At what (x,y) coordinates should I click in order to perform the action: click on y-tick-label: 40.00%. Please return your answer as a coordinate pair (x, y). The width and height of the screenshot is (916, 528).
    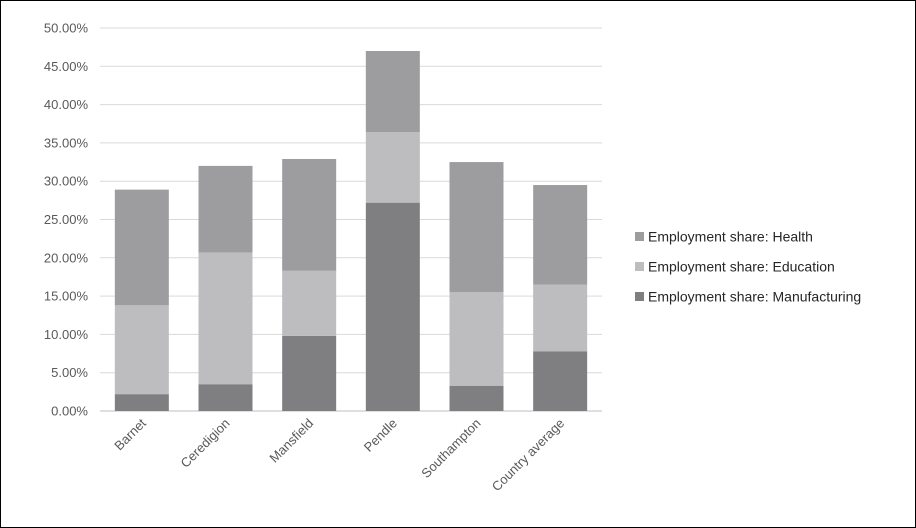
    Looking at the image, I should click on (66, 104).